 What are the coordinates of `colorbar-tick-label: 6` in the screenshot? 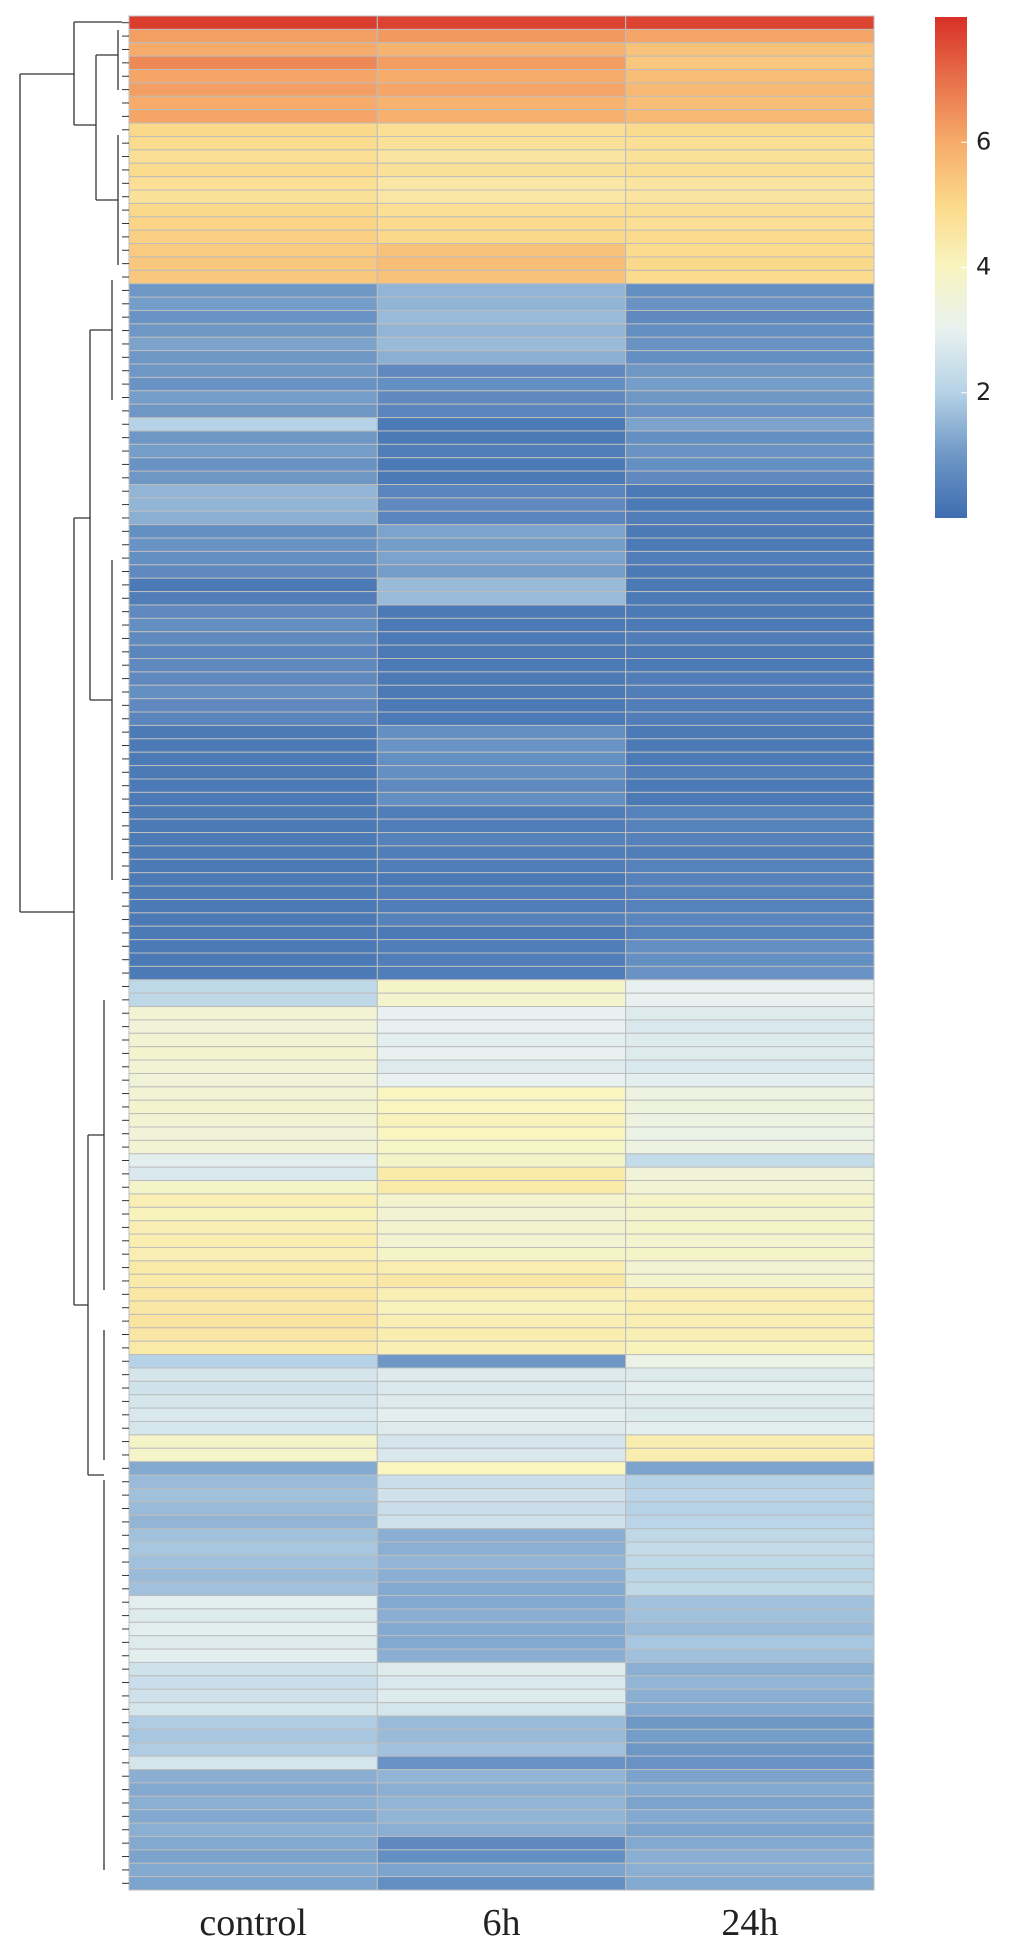 It's located at (983, 141).